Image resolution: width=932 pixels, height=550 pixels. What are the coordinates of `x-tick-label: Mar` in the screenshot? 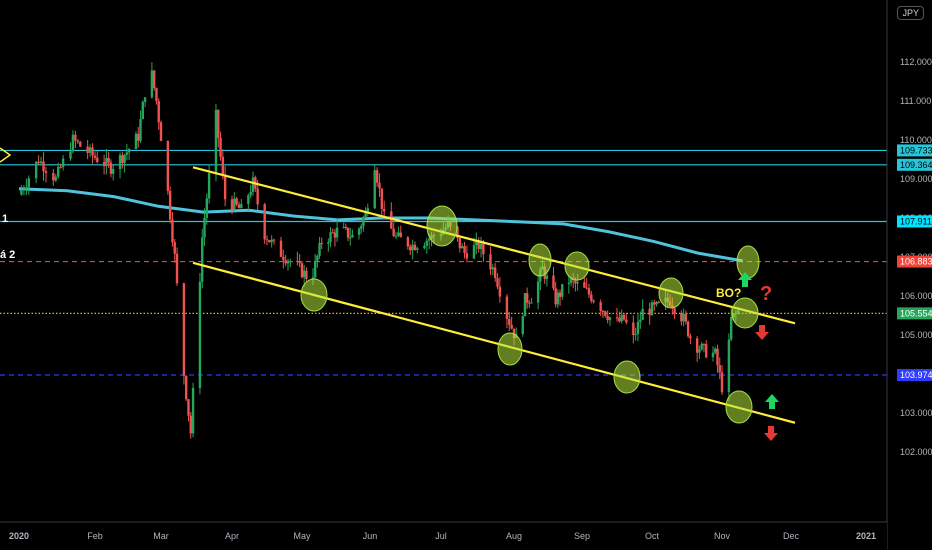 It's located at (161, 536).